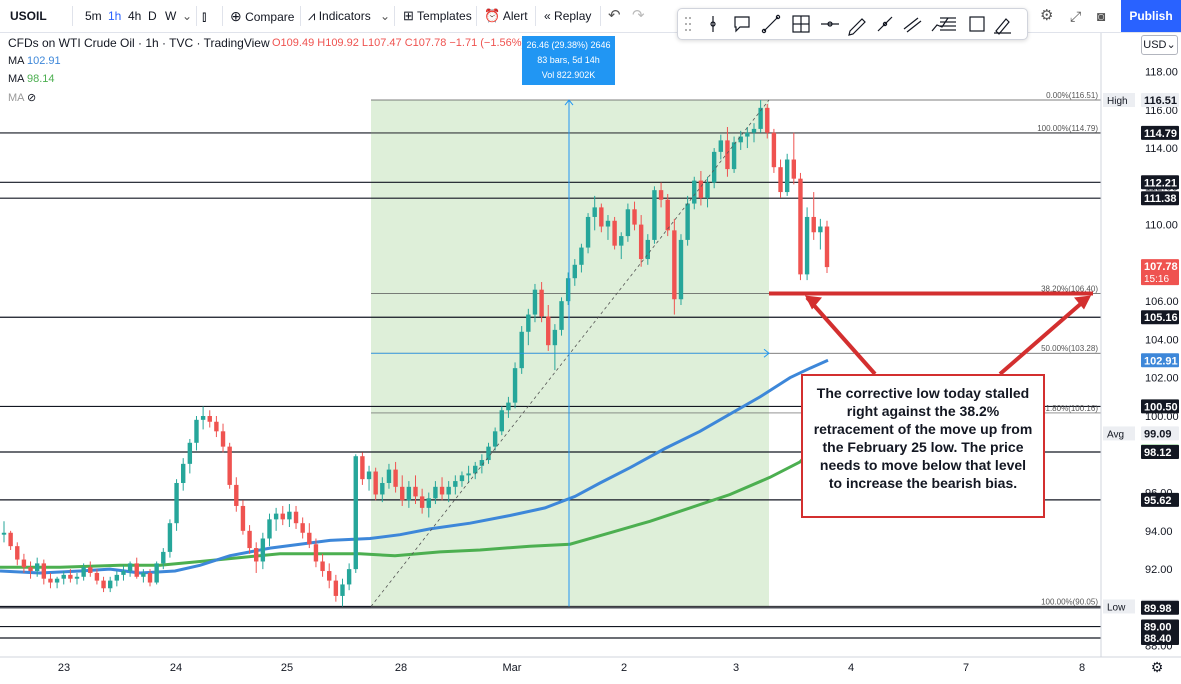 The height and width of the screenshot is (684, 1181). I want to click on interval-d-button: D, so click(152, 16).